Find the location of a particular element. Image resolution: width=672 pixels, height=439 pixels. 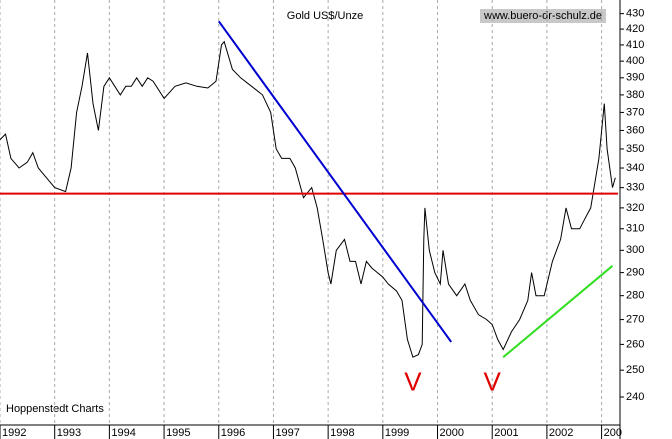

y-tick-label: 270 is located at coordinates (635, 319).